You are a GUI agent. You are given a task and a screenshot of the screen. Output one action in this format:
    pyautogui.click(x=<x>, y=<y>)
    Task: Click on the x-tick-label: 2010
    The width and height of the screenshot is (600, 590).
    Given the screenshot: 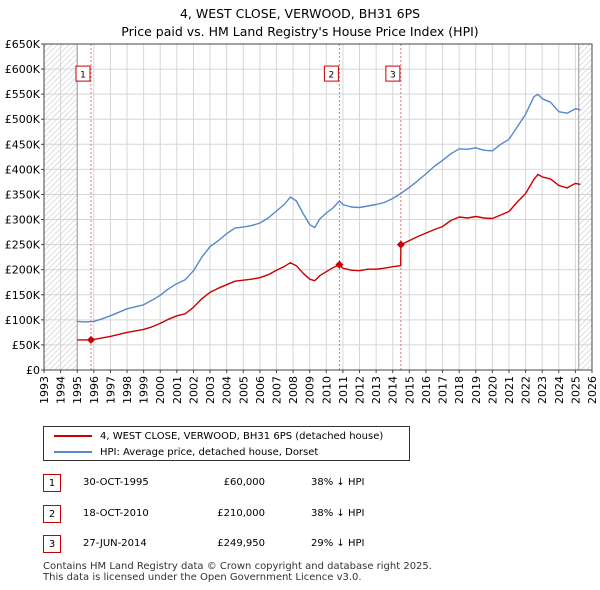 What is the action you would take?
    pyautogui.click(x=326, y=390)
    